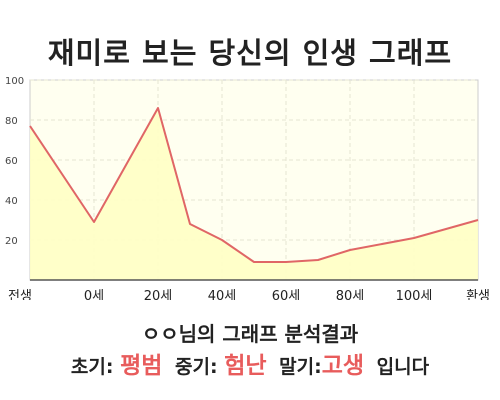 The height and width of the screenshot is (400, 500). I want to click on x-tick-label: 100세, so click(414, 294).